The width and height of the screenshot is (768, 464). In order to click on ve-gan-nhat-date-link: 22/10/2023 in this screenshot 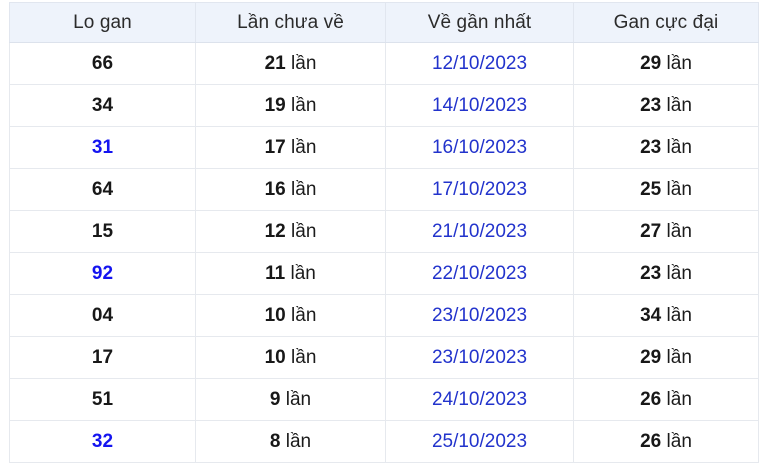, I will do `click(479, 273)`.